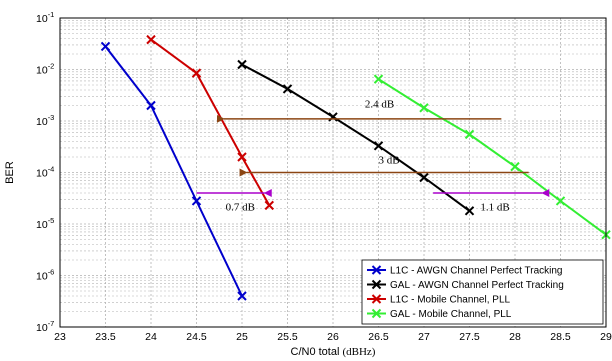 Image resolution: width=612 pixels, height=361 pixels. Describe the element at coordinates (469, 337) in the screenshot. I see `x-tick-label: 27.5` at that location.